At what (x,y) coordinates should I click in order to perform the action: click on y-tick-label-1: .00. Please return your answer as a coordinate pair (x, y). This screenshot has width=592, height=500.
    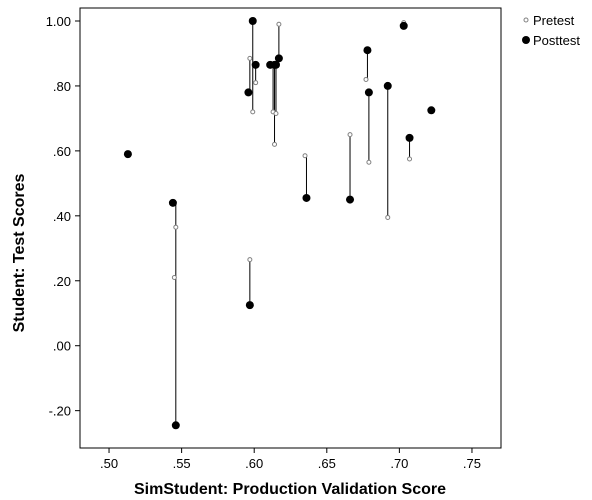
    Looking at the image, I should click on (62, 346).